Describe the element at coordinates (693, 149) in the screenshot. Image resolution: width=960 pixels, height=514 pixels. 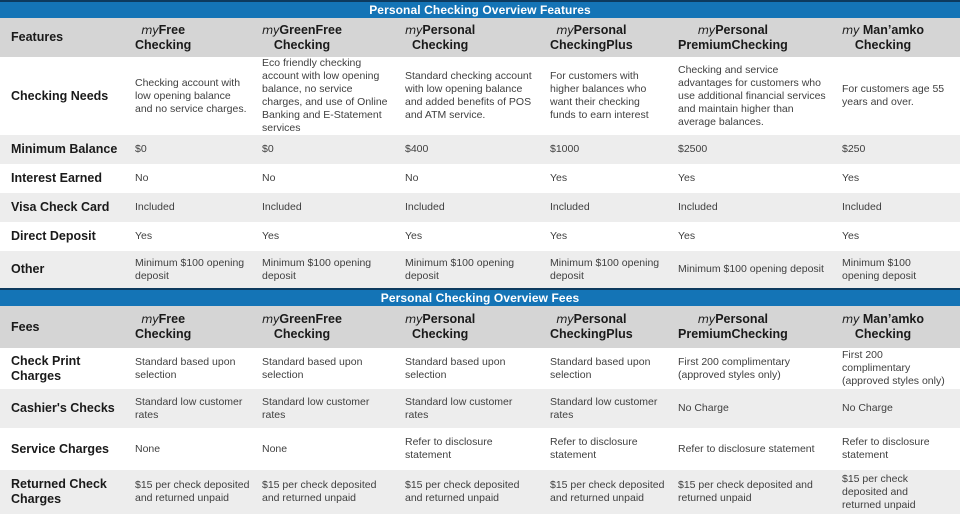
I see `cell: $2500` at that location.